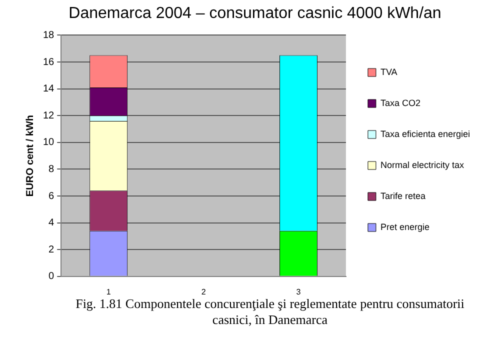  I want to click on legend-label: Taxa eficienta energiei, so click(430, 133).